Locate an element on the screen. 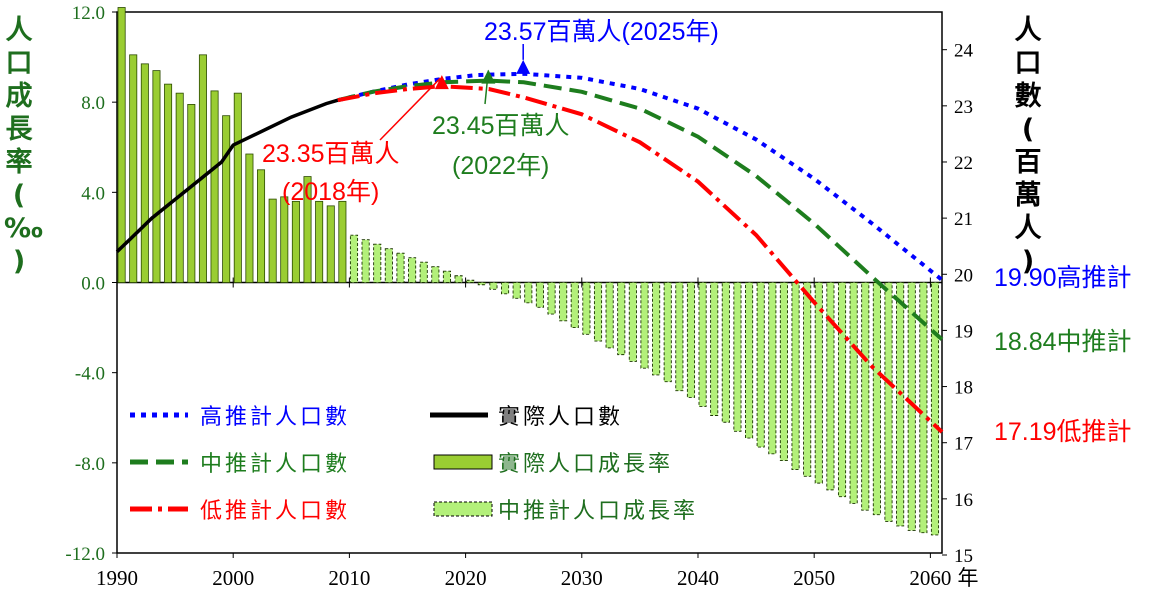 Image resolution: width=1167 pixels, height=592 pixels. legend-label: 中推計人口數 is located at coordinates (275, 464).